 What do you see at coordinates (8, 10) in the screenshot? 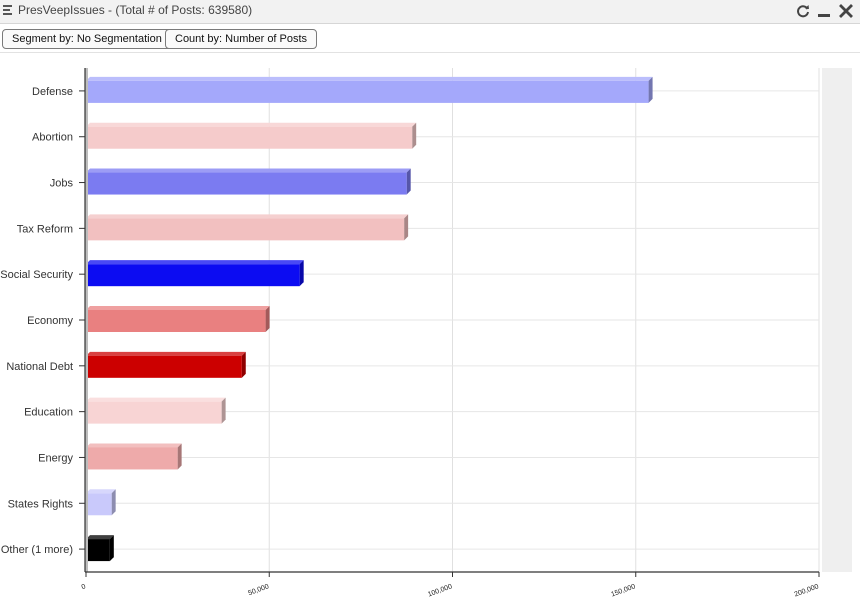
I see `menu-icon` at bounding box center [8, 10].